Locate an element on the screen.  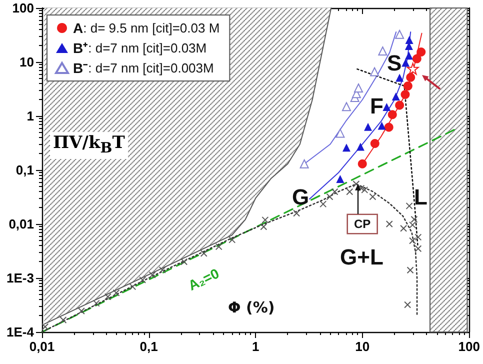
annotation: G+L is located at coordinates (362, 257).